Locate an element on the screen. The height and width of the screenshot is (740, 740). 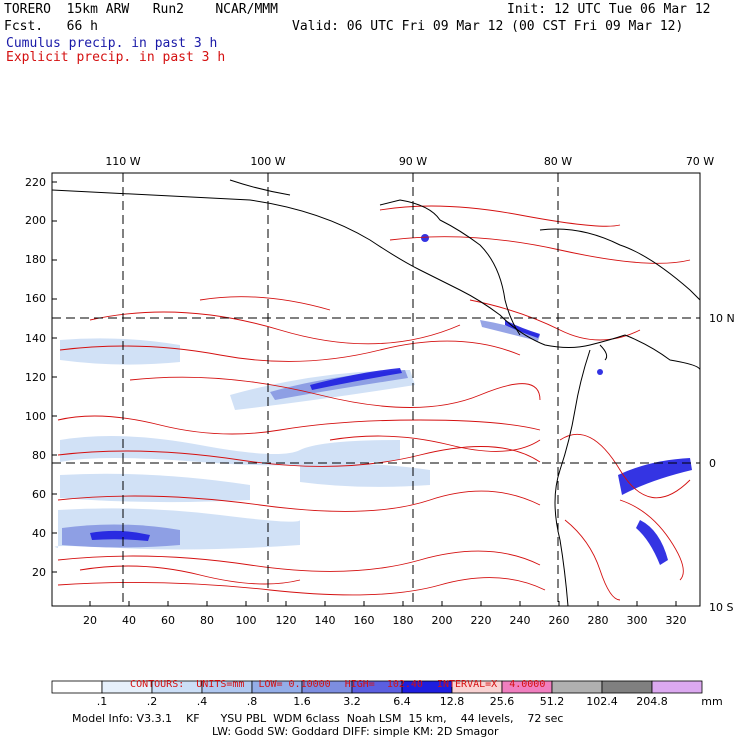
colorbar-label: 102.4 is located at coordinates (602, 701).